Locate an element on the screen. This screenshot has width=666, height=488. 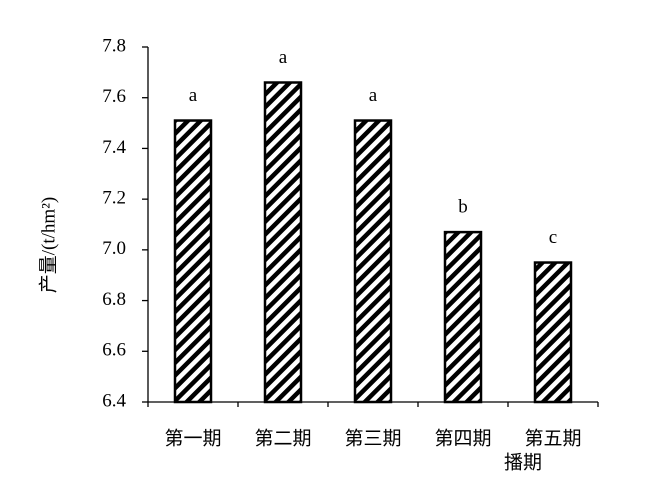
x-tick-label: 第二期 is located at coordinates (282, 438).